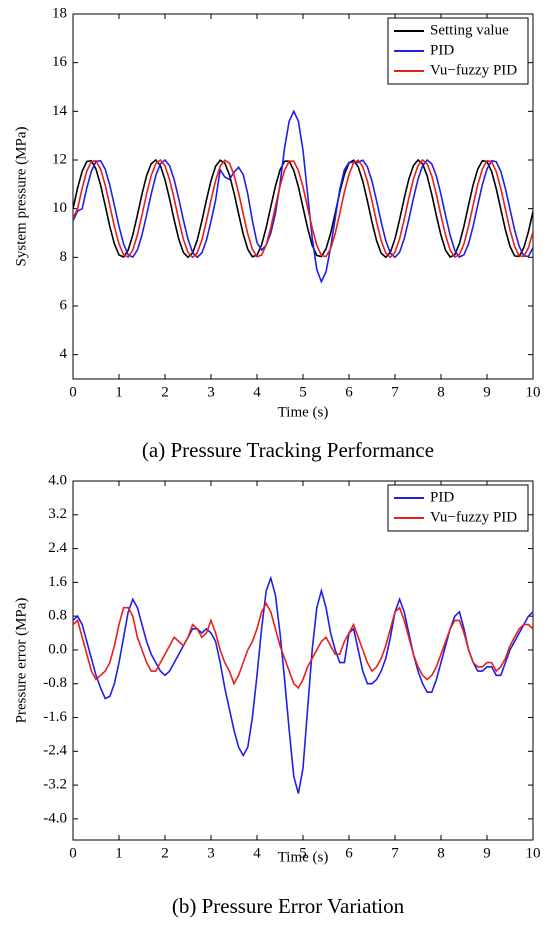 This screenshot has height=935, width=550. I want to click on legend-box, so click(458, 508).